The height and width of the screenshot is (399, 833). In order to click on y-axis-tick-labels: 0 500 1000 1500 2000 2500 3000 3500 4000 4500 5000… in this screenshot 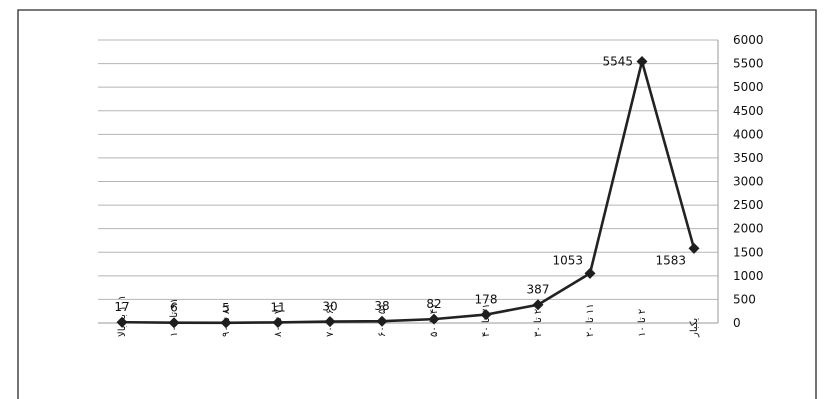, I will do `click(748, 181)`.